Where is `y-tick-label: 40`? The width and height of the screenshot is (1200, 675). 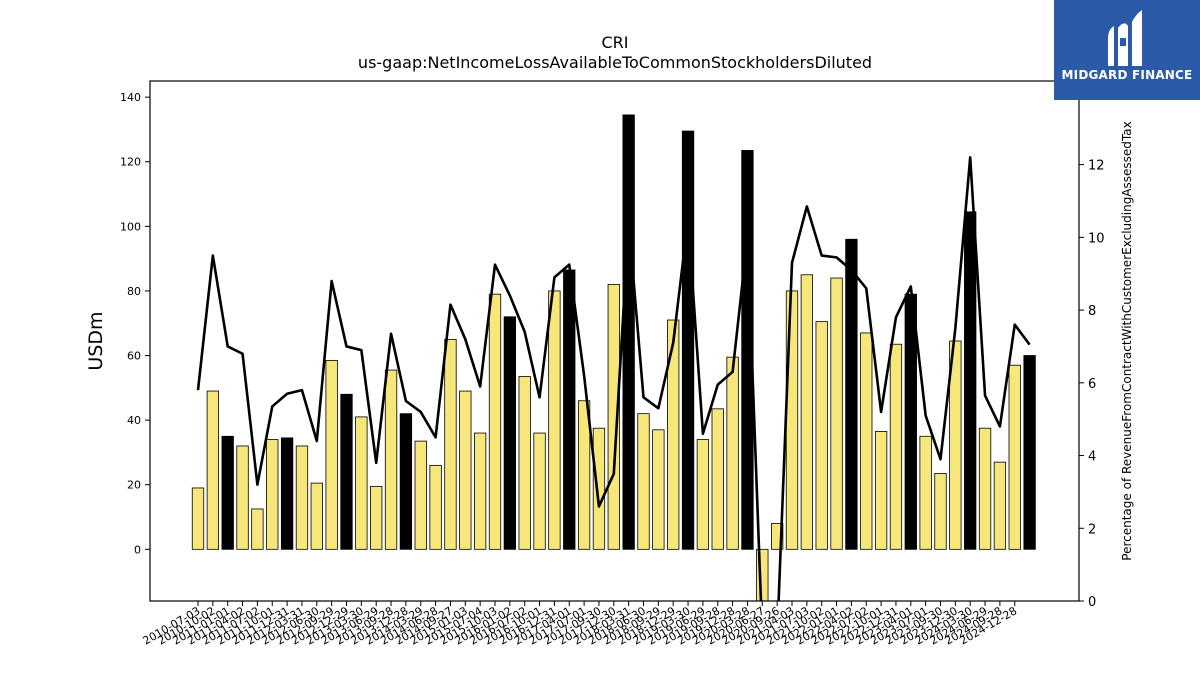 y-tick-label: 40 is located at coordinates (134, 420).